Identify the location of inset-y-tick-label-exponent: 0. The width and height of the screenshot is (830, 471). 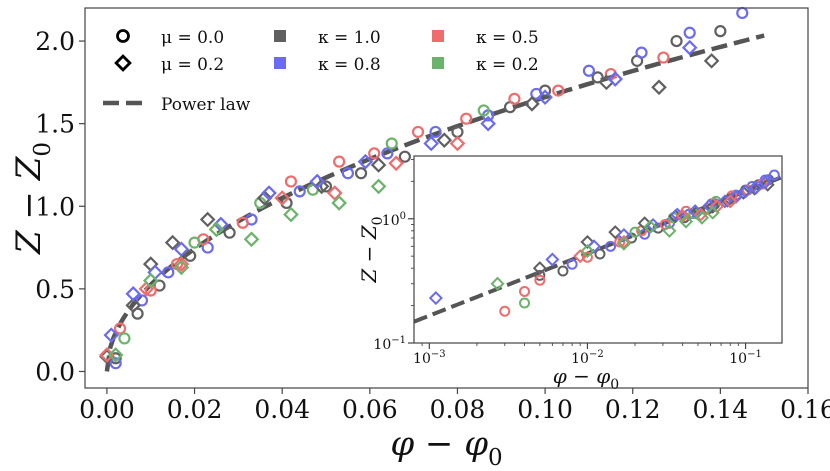
(403, 216).